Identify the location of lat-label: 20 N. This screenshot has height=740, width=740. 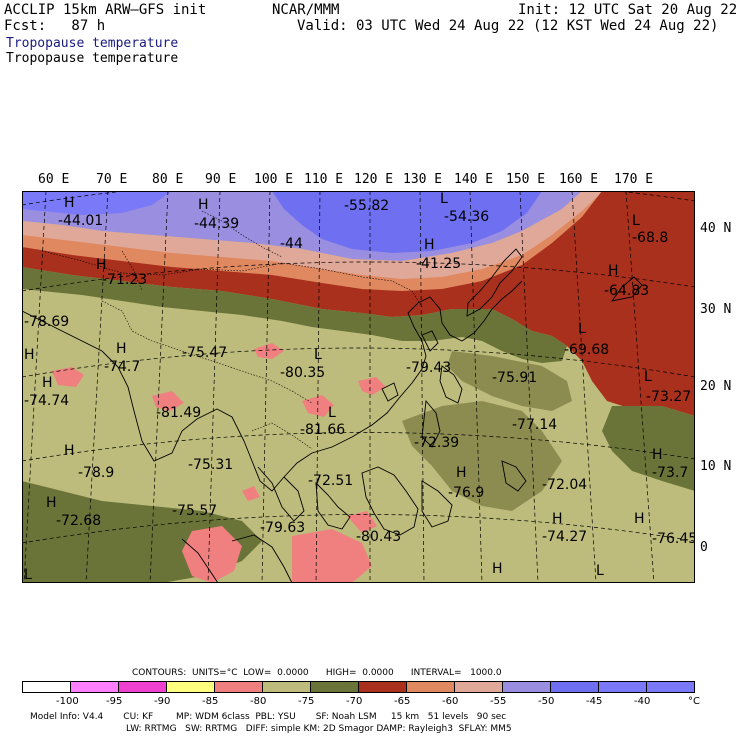
(716, 386).